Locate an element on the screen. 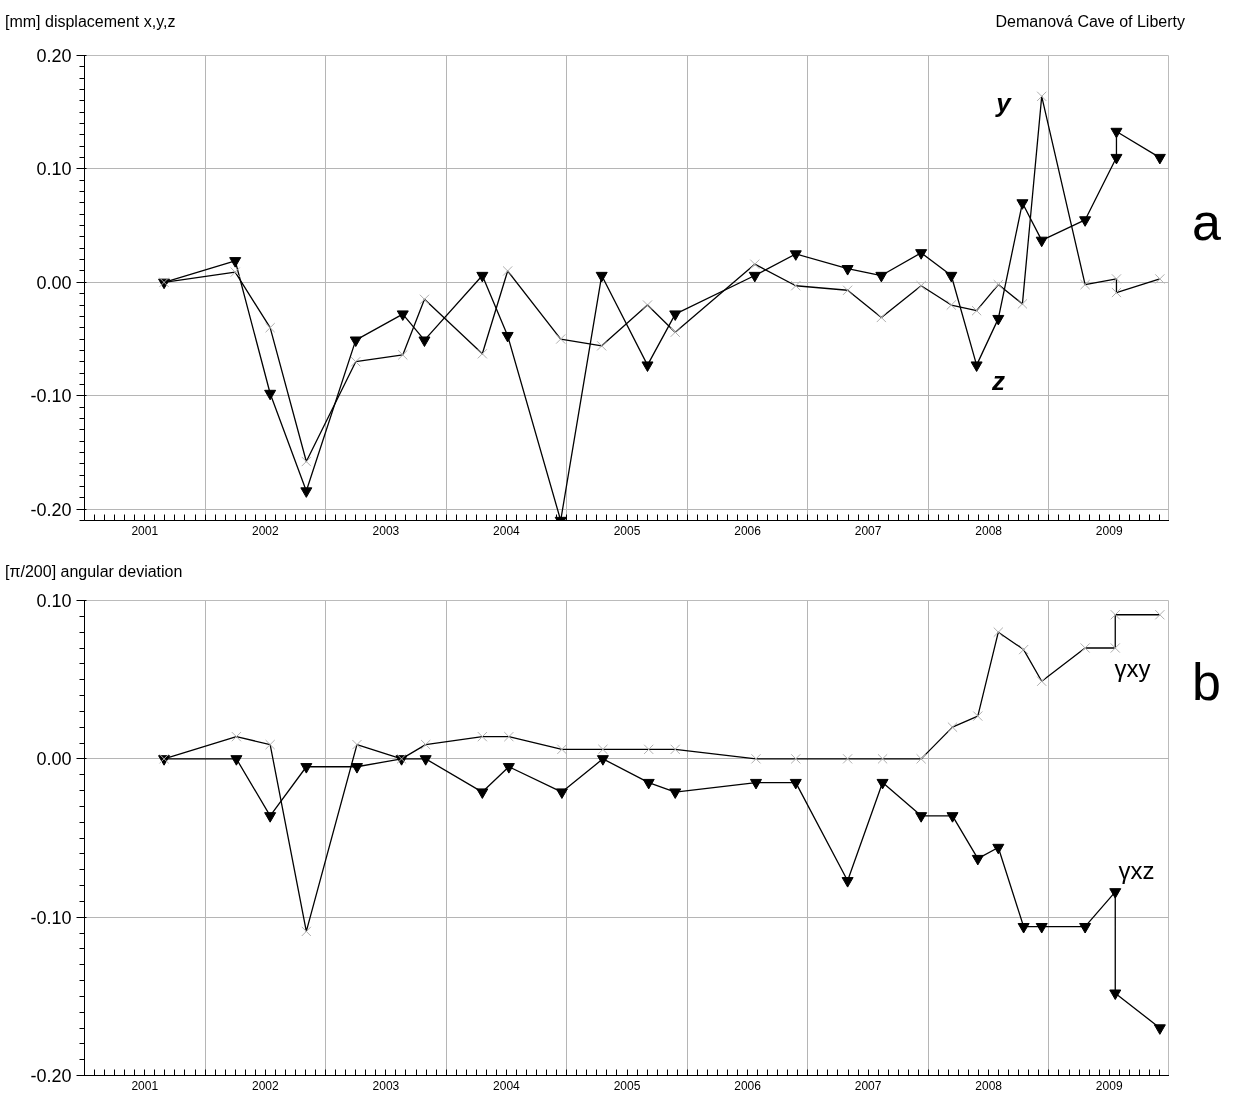  y-axis-title: [π/200] angular deviation is located at coordinates (94, 572).